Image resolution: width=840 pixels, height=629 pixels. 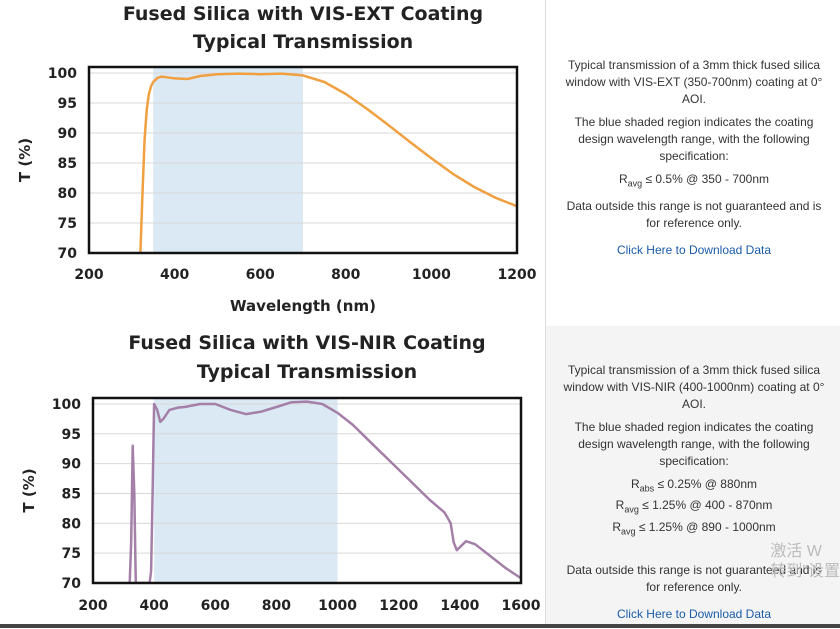 What do you see at coordinates (303, 306) in the screenshot?
I see `x-axis-label: Wavelength (nm)` at bounding box center [303, 306].